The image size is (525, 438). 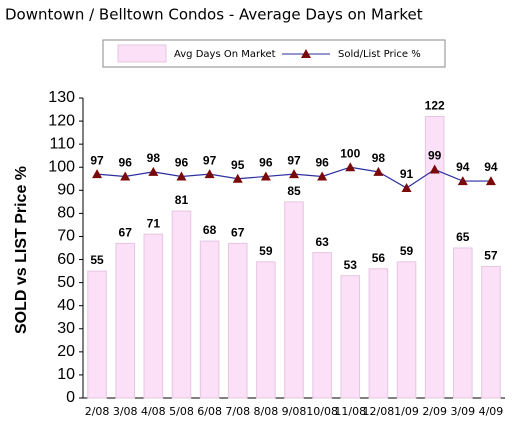 What do you see at coordinates (97, 260) in the screenshot?
I see `bar-value-label: 55` at bounding box center [97, 260].